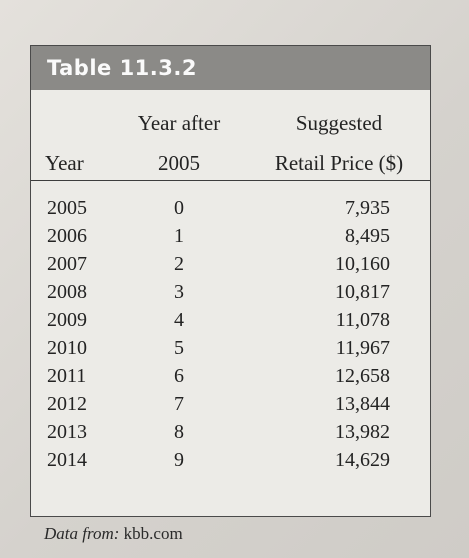 The height and width of the screenshot is (558, 469). What do you see at coordinates (67, 208) in the screenshot?
I see `cell-year: 2005` at bounding box center [67, 208].